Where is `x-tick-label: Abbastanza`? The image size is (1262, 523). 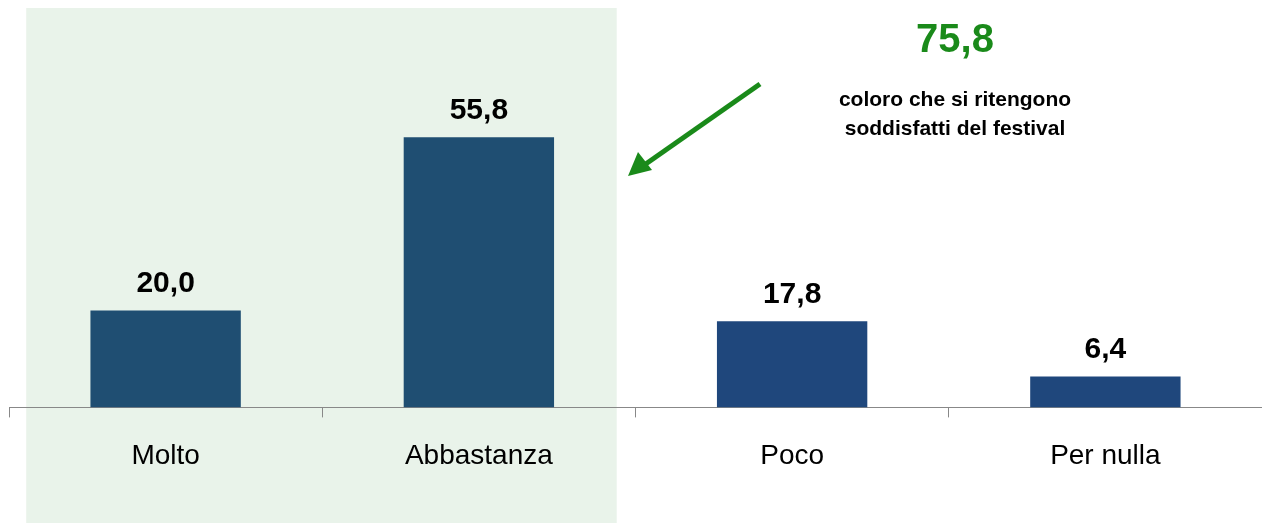
x-tick-label: Abbastanza is located at coordinates (479, 454).